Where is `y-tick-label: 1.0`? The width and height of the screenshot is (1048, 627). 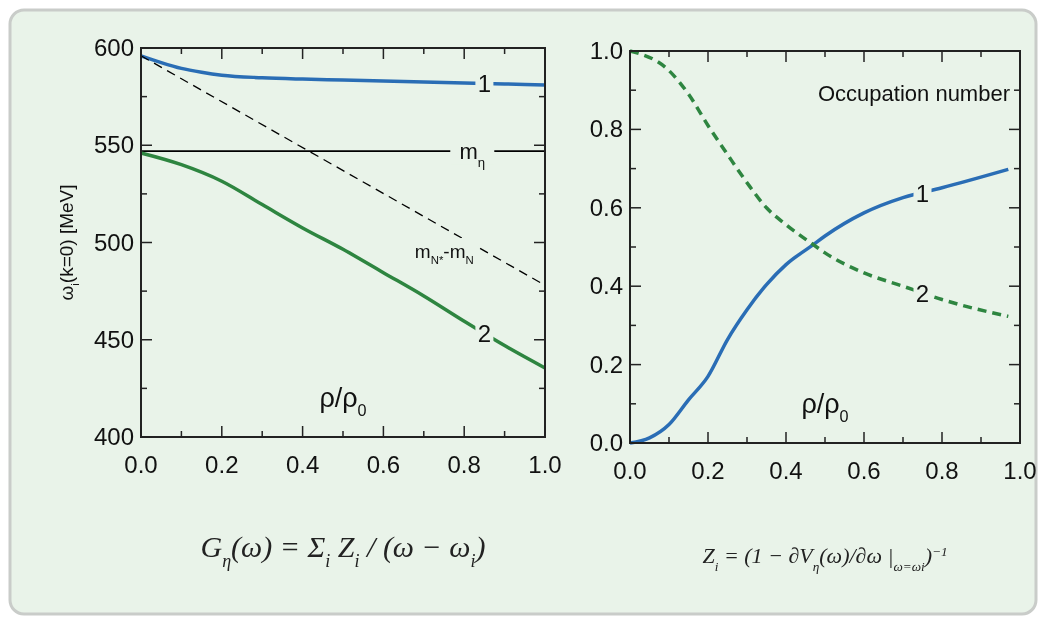
y-tick-label: 1.0 is located at coordinates (606, 50).